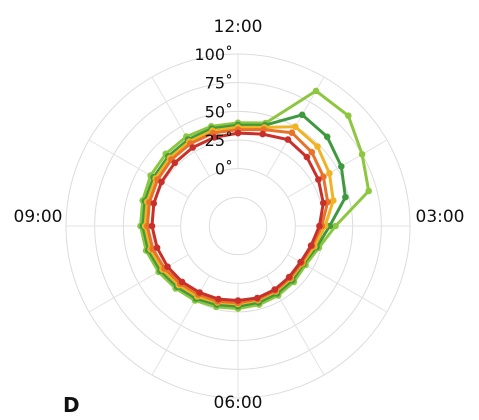 The height and width of the screenshot is (420, 479). Describe the element at coordinates (440, 217) in the screenshot. I see `angular-tick-label: 03:00` at that location.